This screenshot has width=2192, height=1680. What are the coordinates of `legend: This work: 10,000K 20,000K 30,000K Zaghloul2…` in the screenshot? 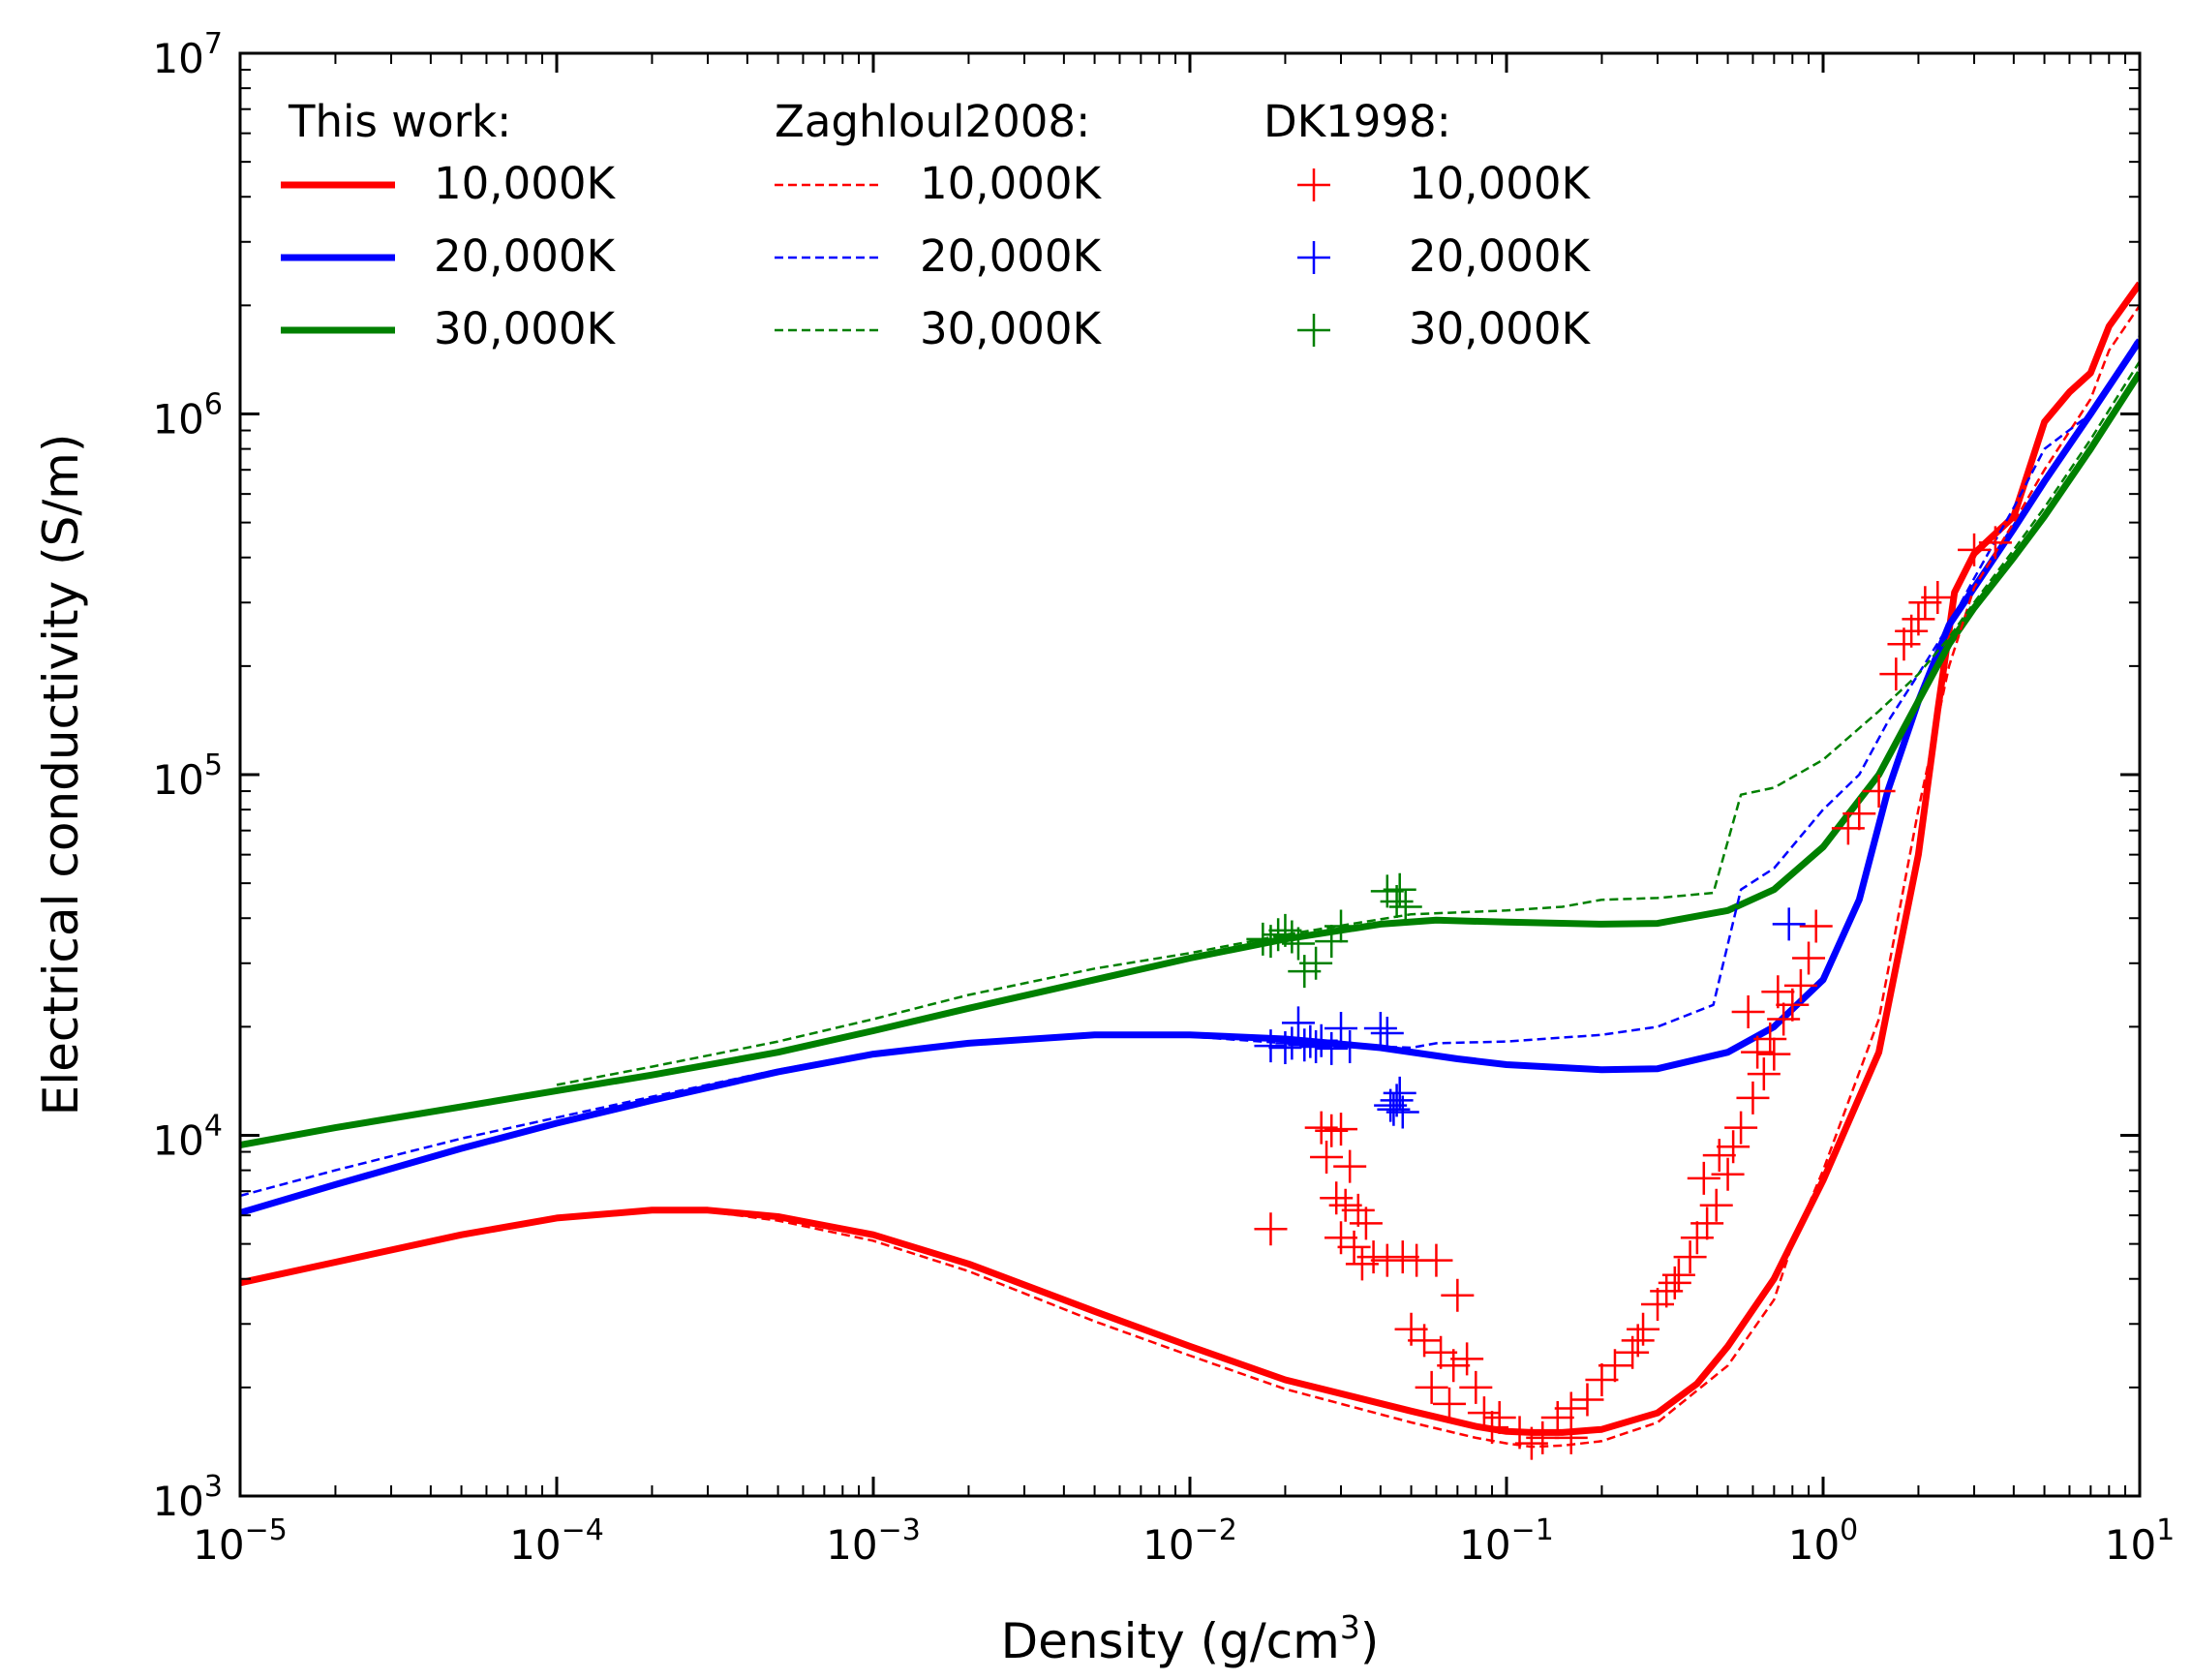 It's located at (936, 225).